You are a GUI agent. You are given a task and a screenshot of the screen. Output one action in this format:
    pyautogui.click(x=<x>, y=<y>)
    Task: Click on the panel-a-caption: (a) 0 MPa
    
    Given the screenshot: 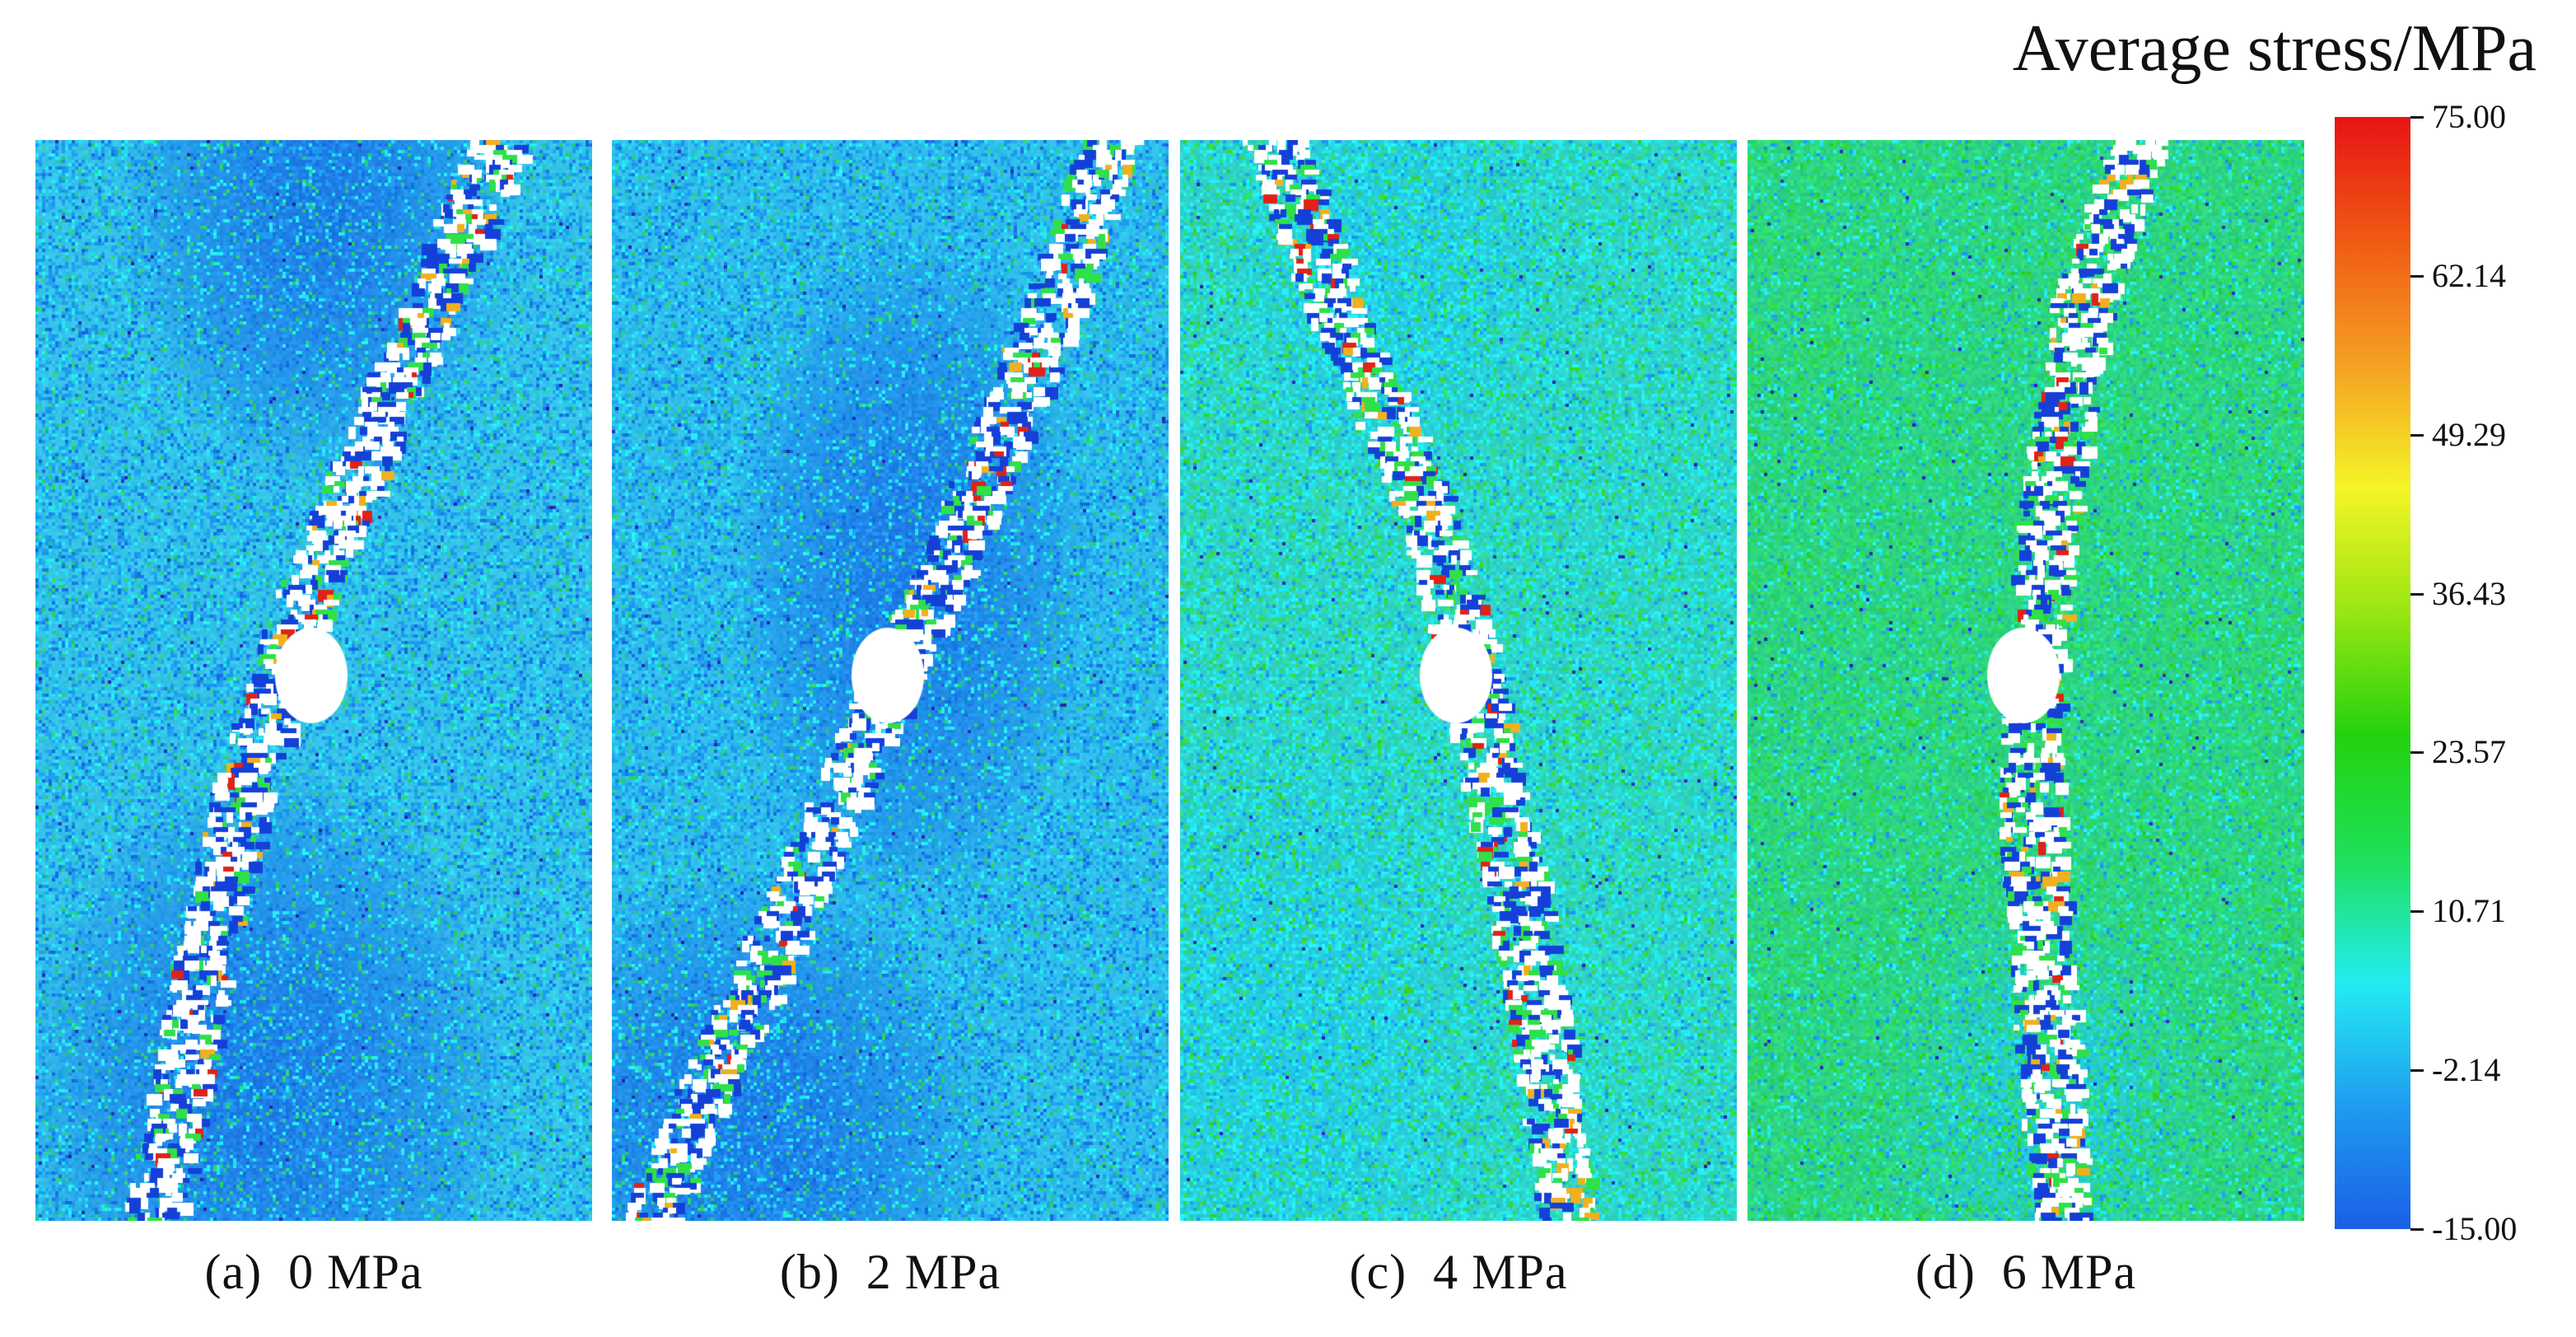 What is the action you would take?
    pyautogui.click(x=313, y=1272)
    